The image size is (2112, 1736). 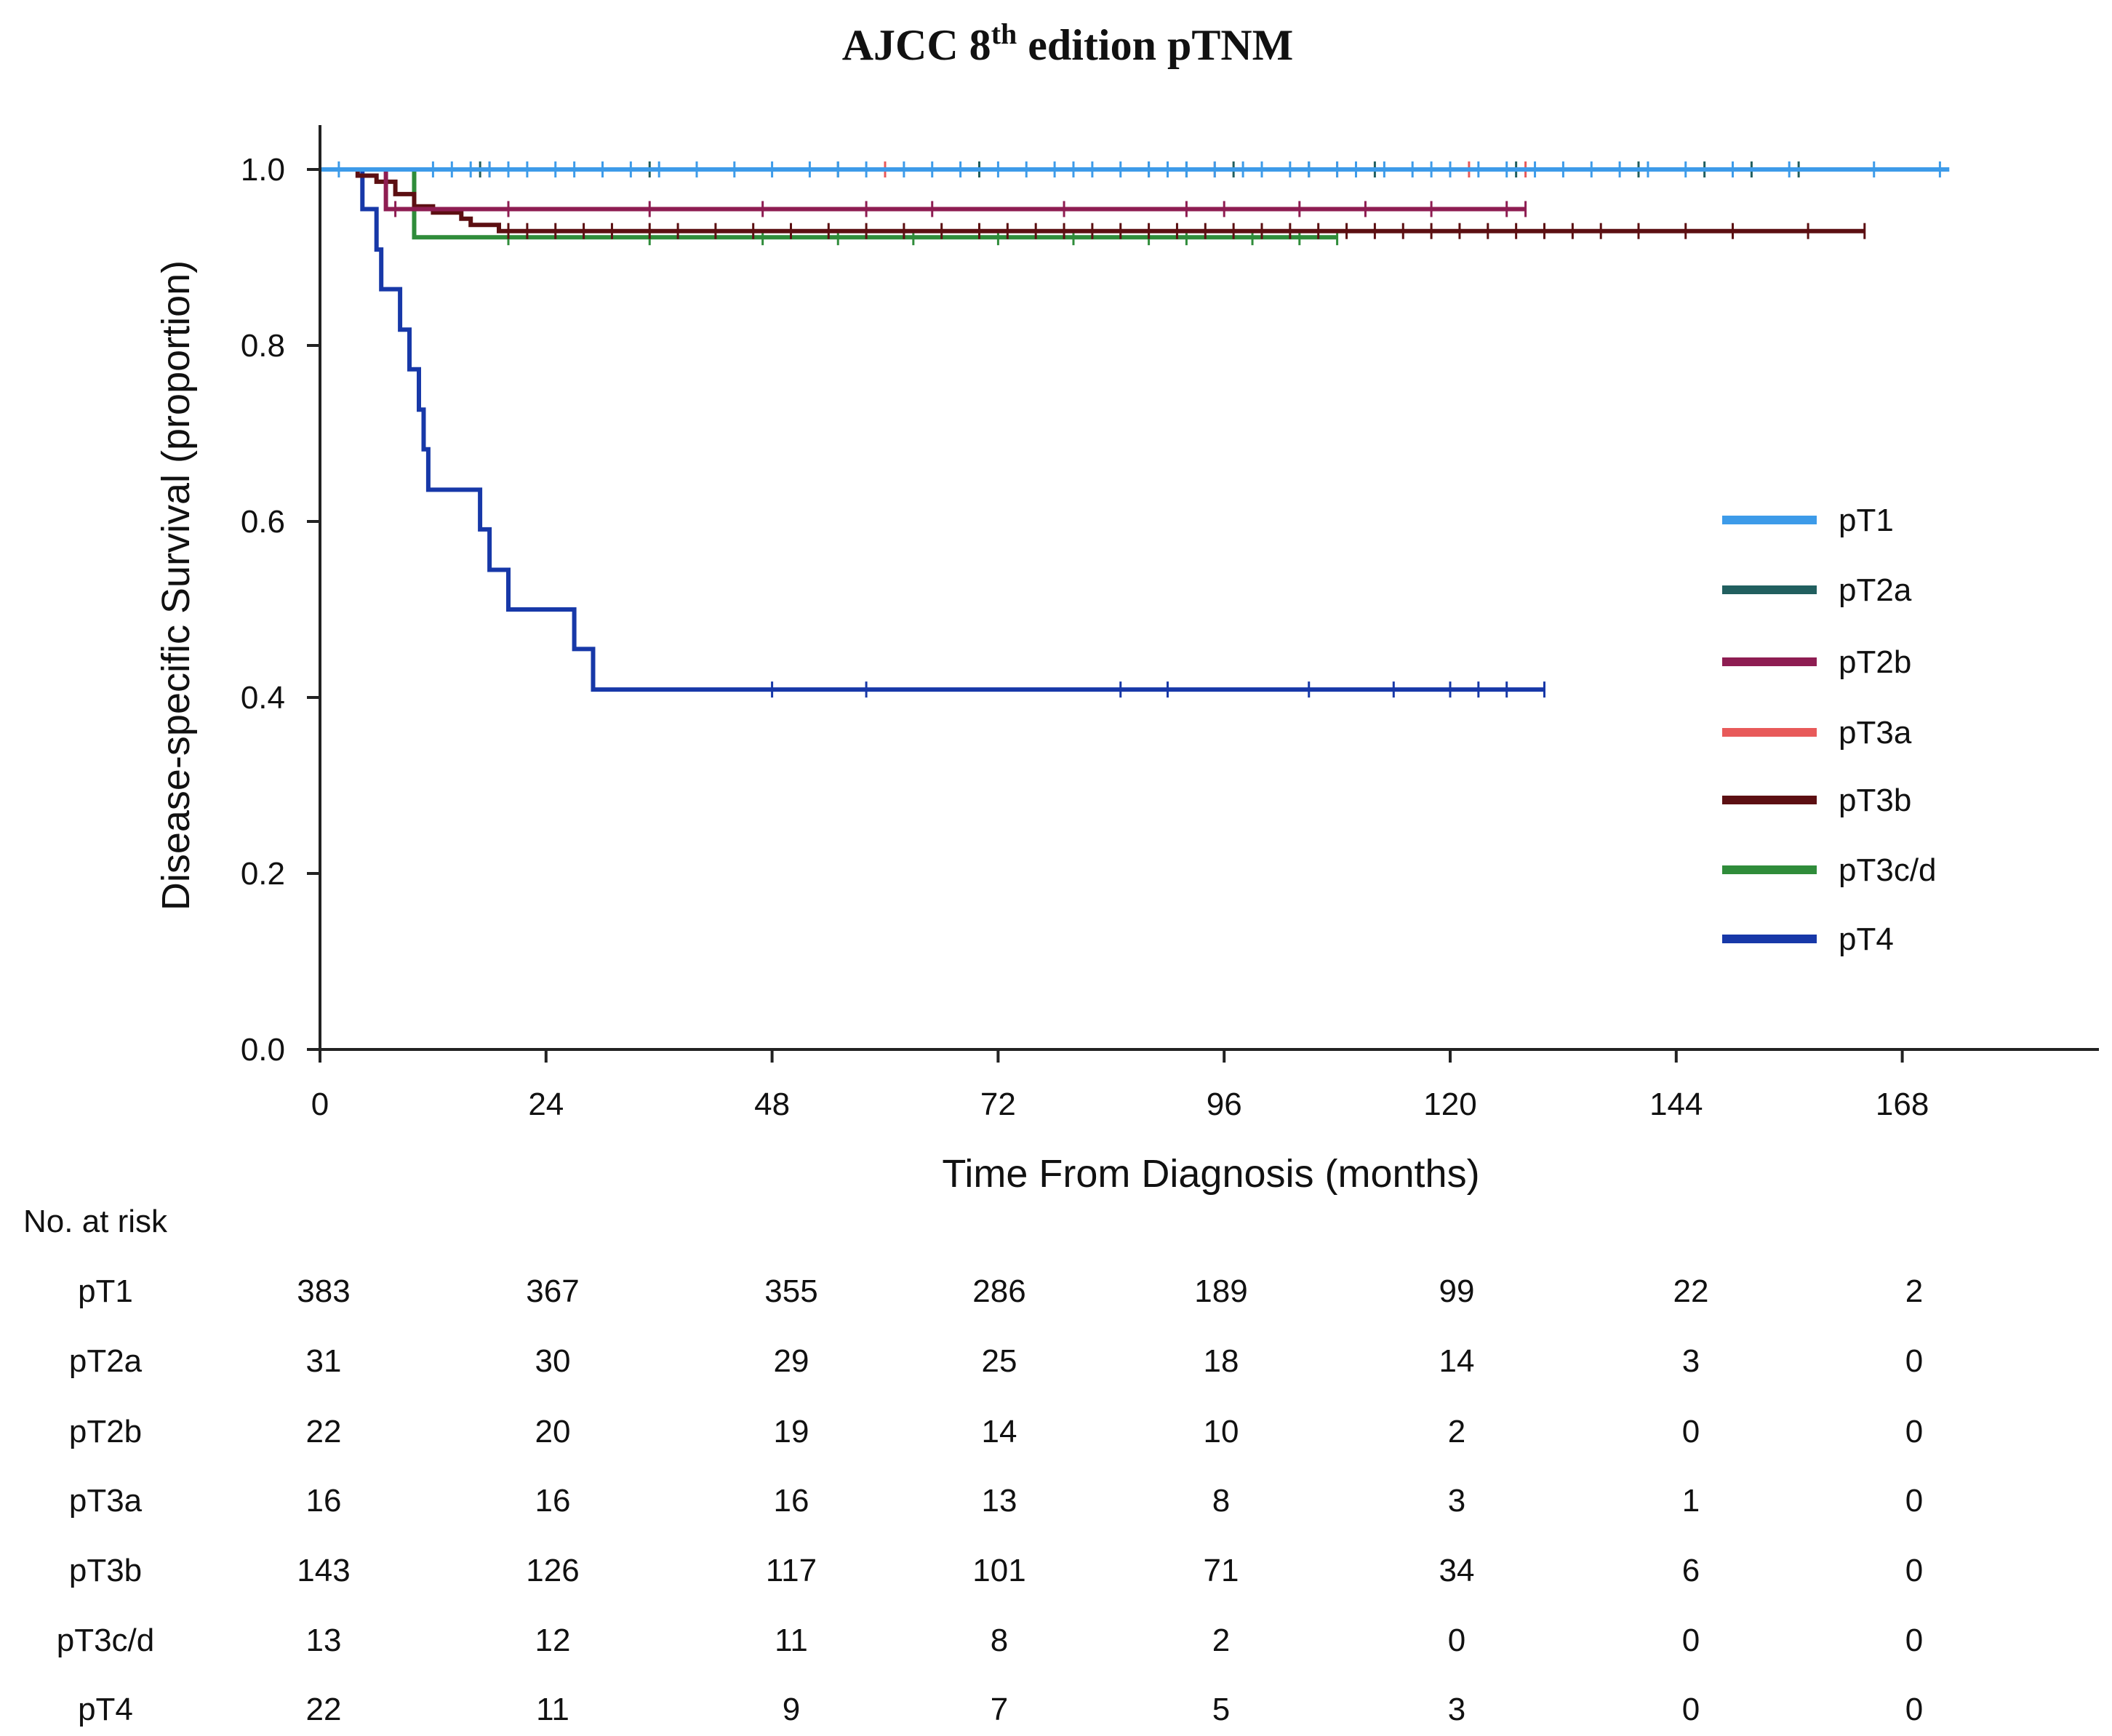 I want to click on risk-cell: 12, so click(x=553, y=1640).